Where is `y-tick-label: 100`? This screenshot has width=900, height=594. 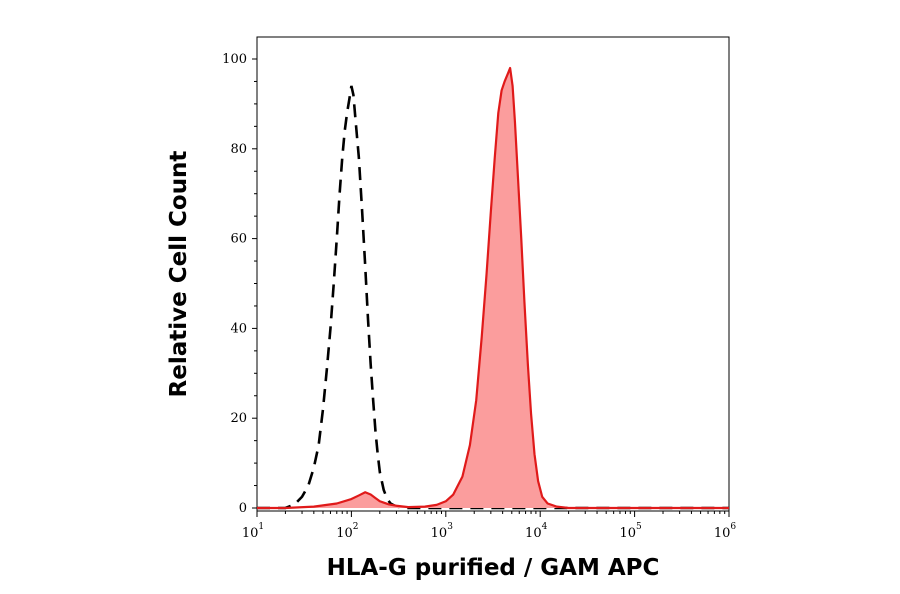
y-tick-label: 100 is located at coordinates (234, 59).